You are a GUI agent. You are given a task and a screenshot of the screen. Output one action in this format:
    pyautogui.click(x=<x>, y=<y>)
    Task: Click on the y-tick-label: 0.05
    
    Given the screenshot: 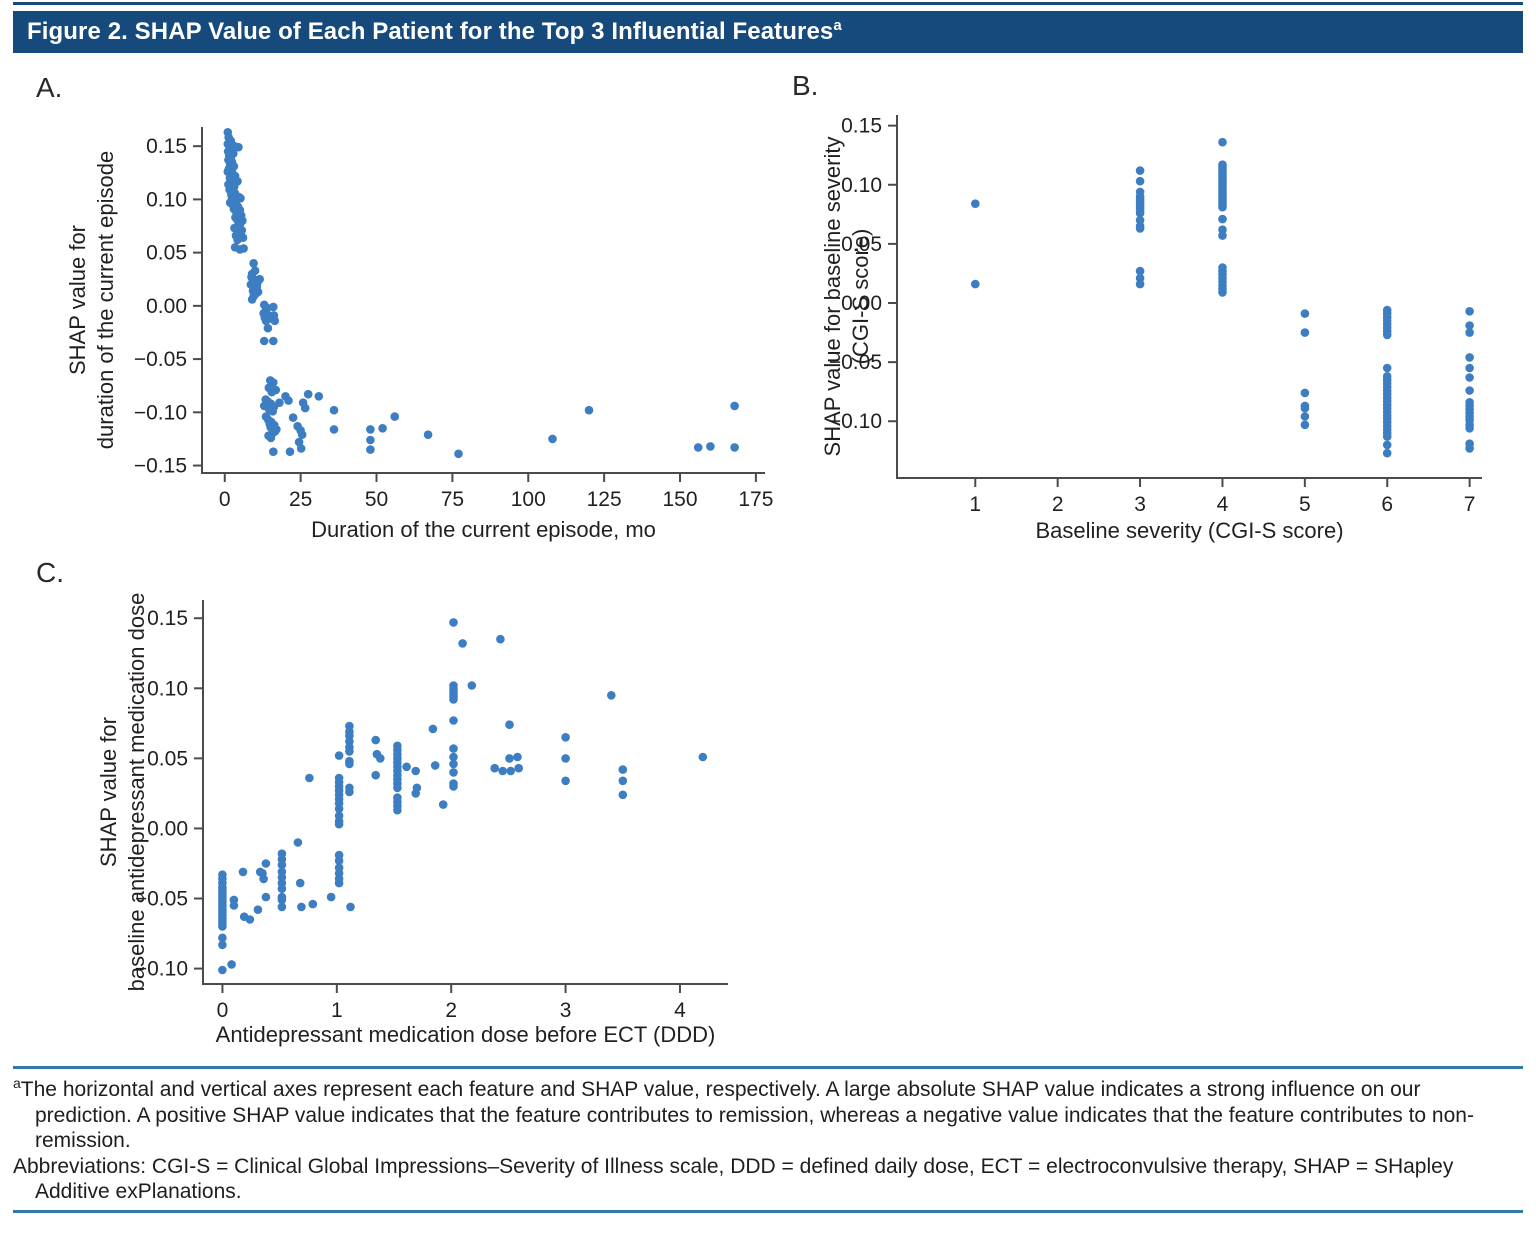 What is the action you would take?
    pyautogui.click(x=166, y=253)
    